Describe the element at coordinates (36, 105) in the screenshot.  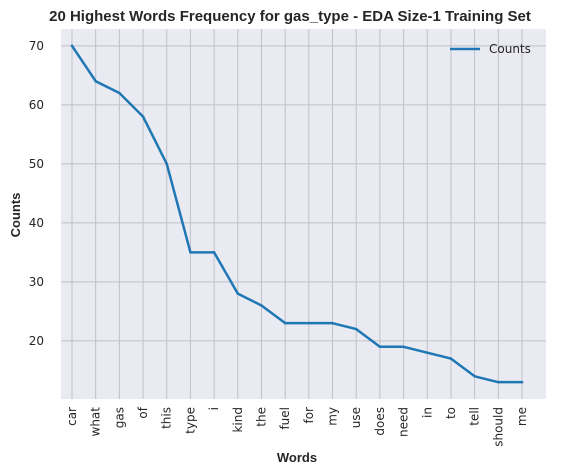
I see `y-tick-label: 60` at that location.